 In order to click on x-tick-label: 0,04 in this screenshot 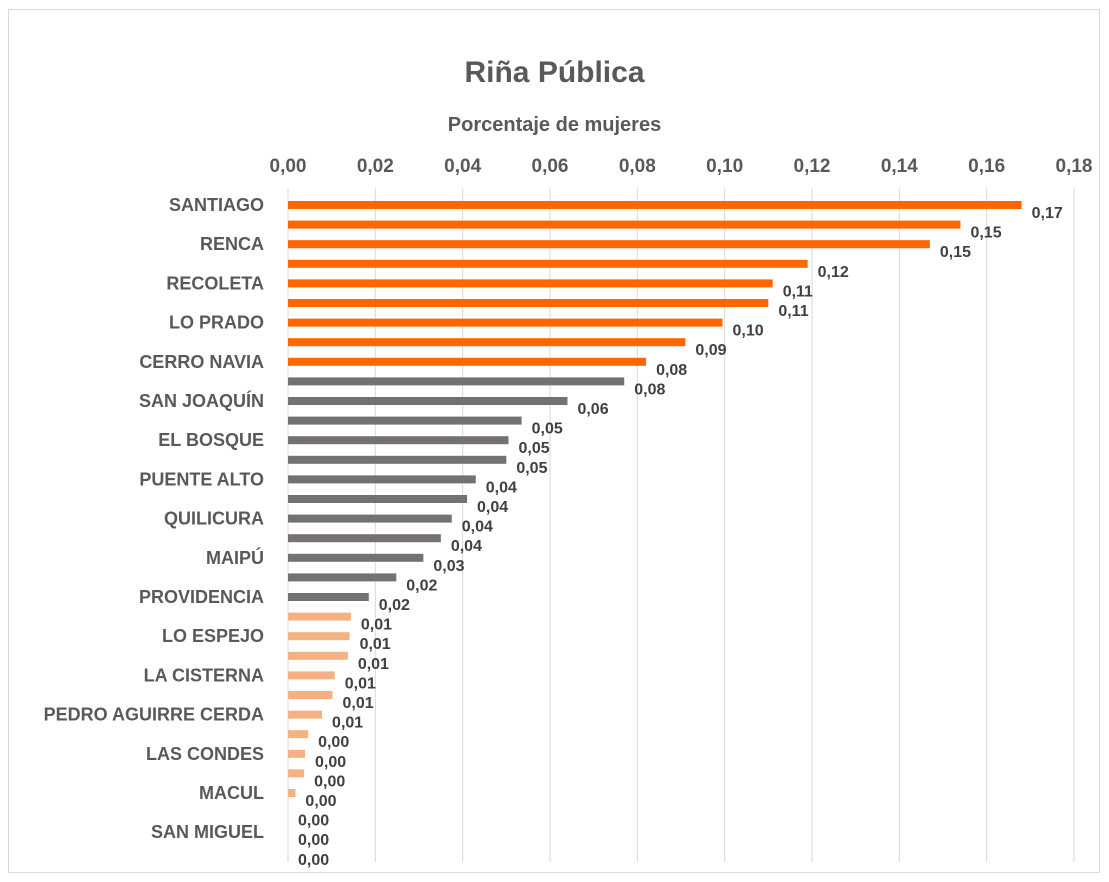, I will do `click(462, 166)`.